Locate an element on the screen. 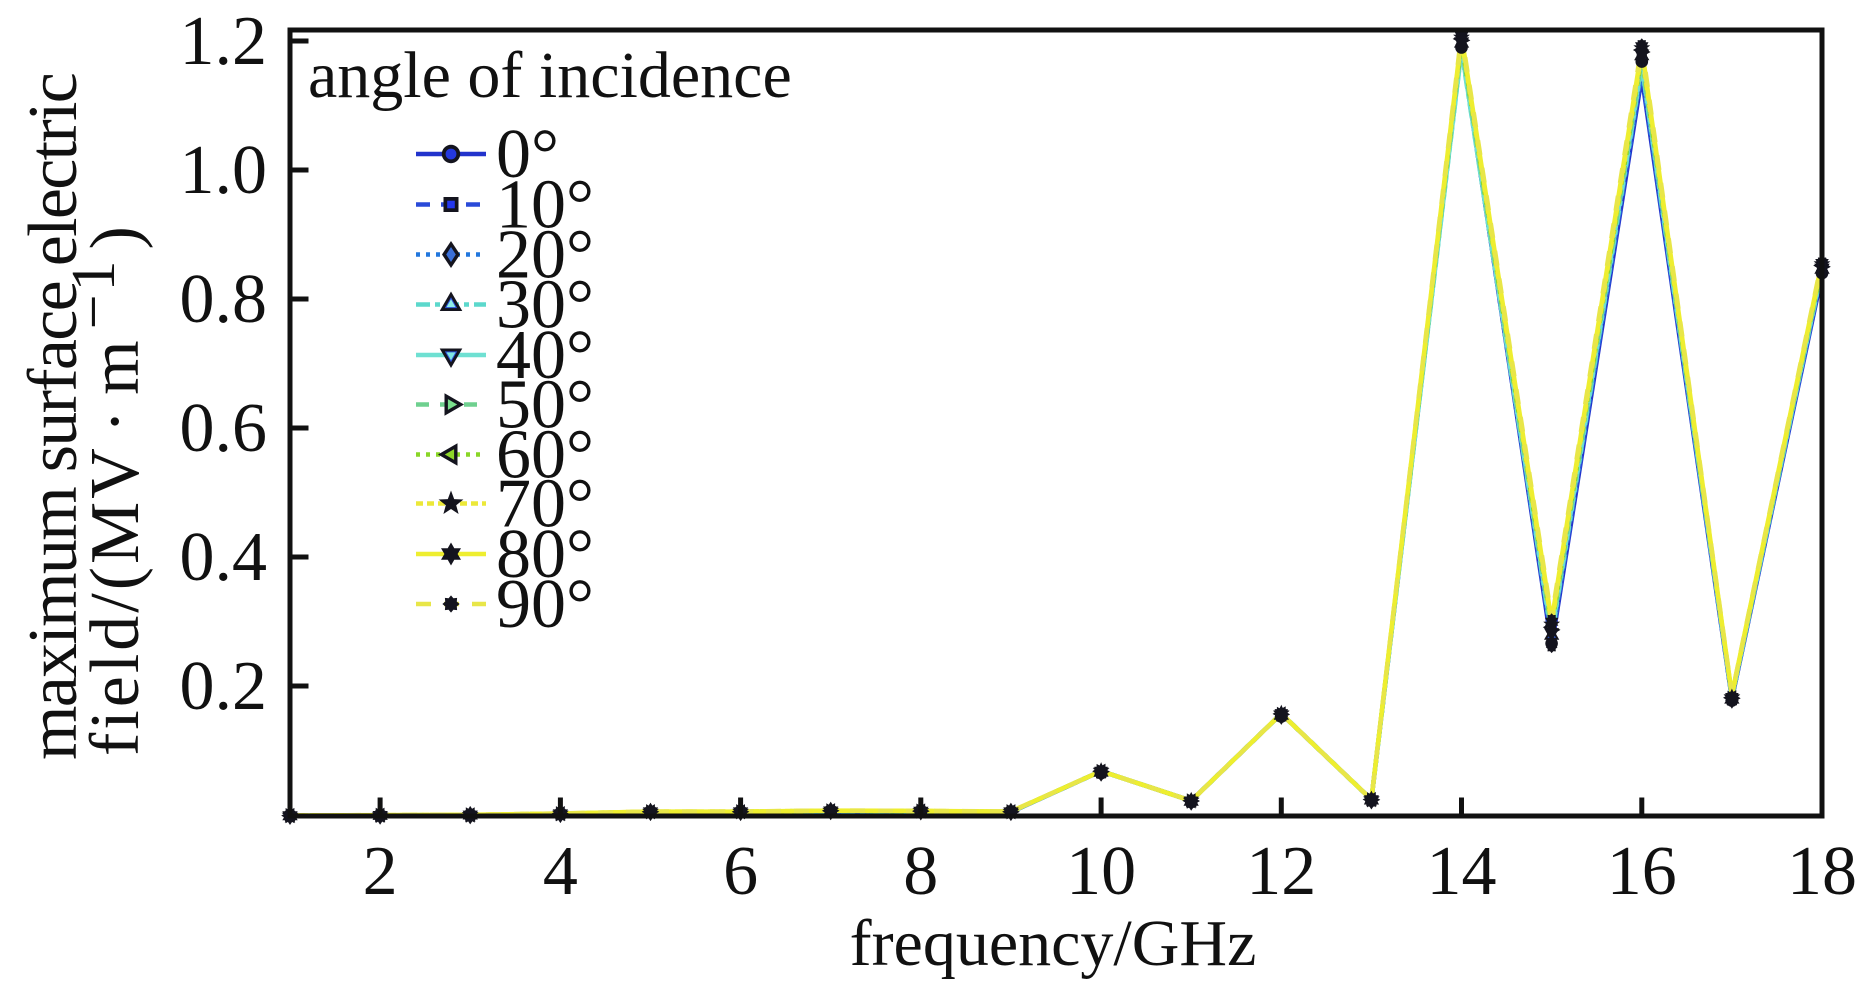 The image size is (1866, 991). svg-text: 2 is located at coordinates (380, 871).